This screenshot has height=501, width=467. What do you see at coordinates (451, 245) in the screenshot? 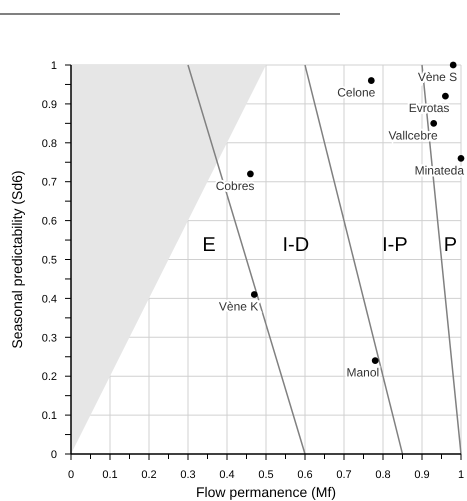
I see `annotation: P` at bounding box center [451, 245].